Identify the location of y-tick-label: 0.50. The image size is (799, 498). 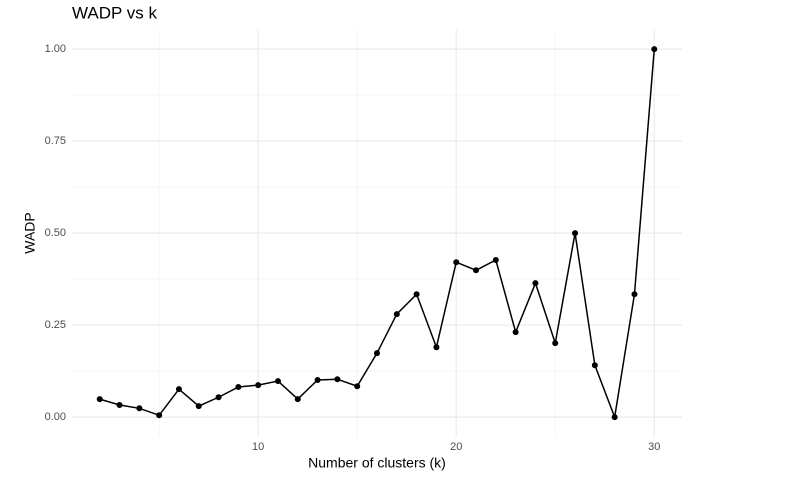
(55, 233).